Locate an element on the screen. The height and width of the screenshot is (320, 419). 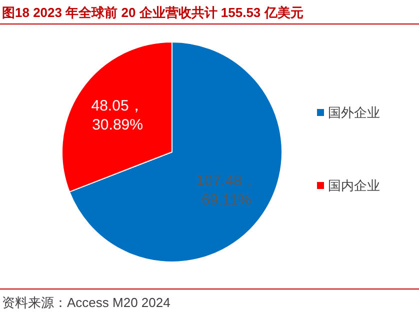
data-label: 48.05， 30.89% is located at coordinates (117, 116).